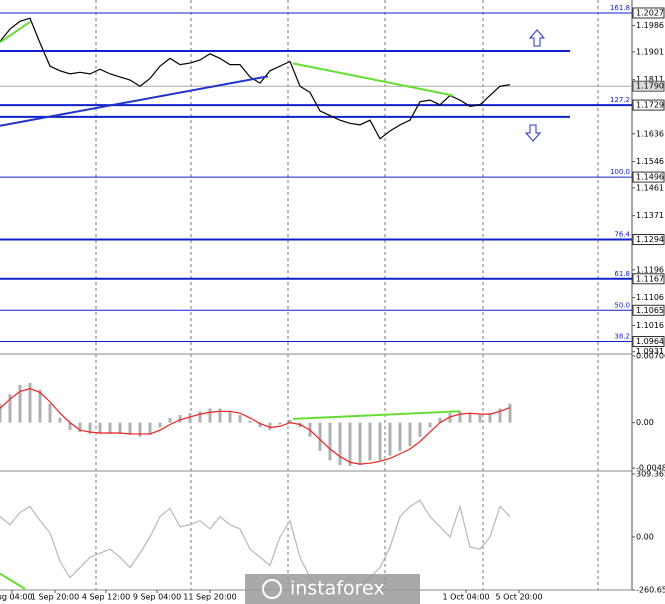 The image size is (665, 604). What do you see at coordinates (518, 597) in the screenshot?
I see `x-tick-label: 5 Oct 20:00` at bounding box center [518, 597].